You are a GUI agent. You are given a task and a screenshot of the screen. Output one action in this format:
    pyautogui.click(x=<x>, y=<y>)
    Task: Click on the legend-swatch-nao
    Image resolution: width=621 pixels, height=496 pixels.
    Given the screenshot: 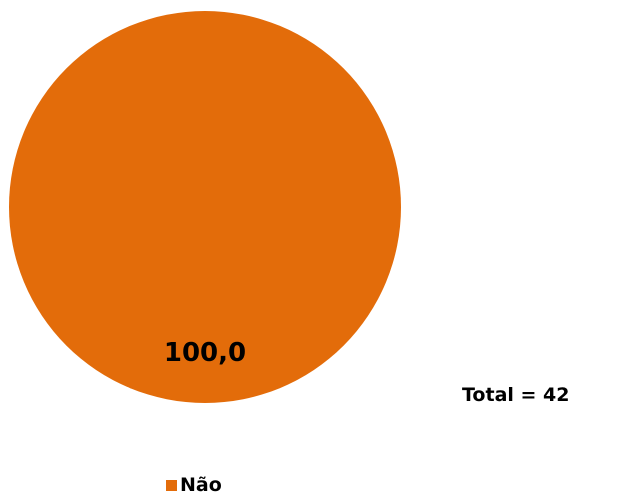 What is the action you would take?
    pyautogui.click(x=171, y=485)
    